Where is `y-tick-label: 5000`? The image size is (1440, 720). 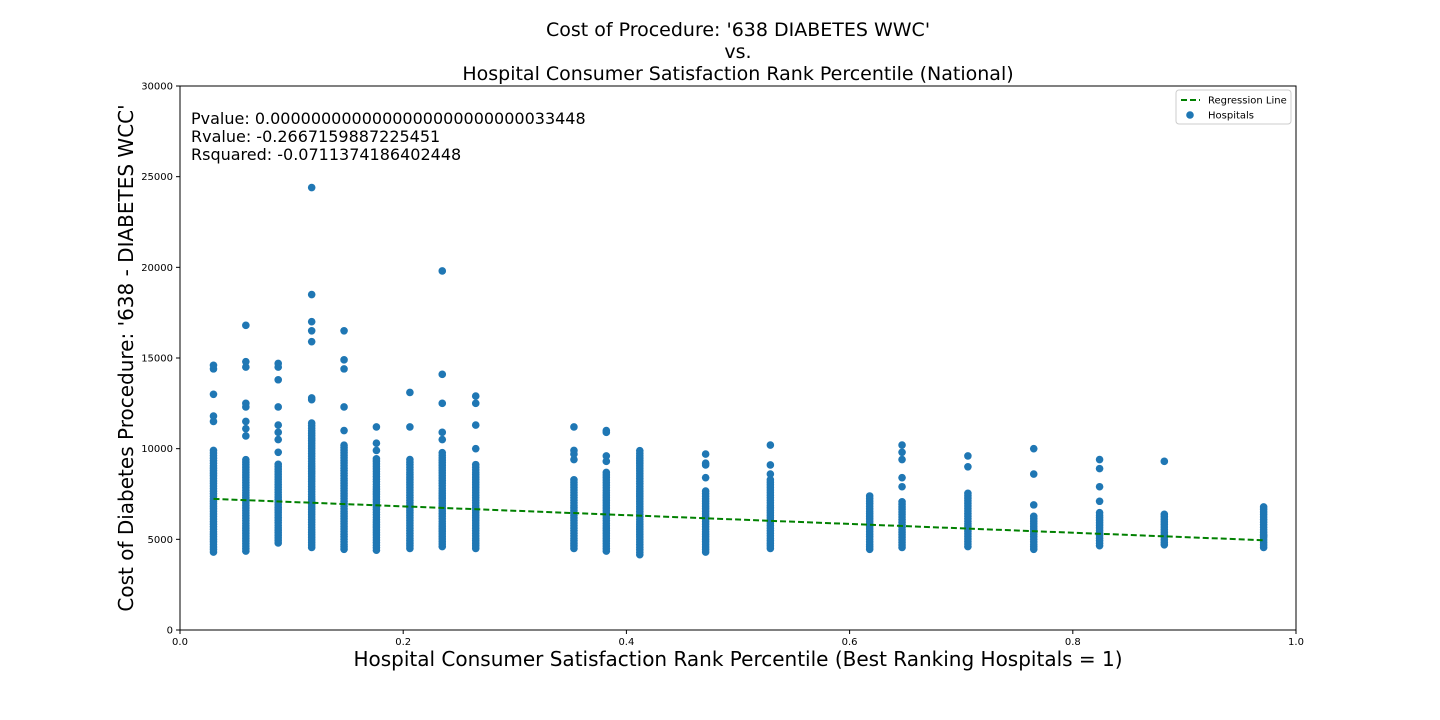 y-tick-label: 5000 is located at coordinates (160, 540).